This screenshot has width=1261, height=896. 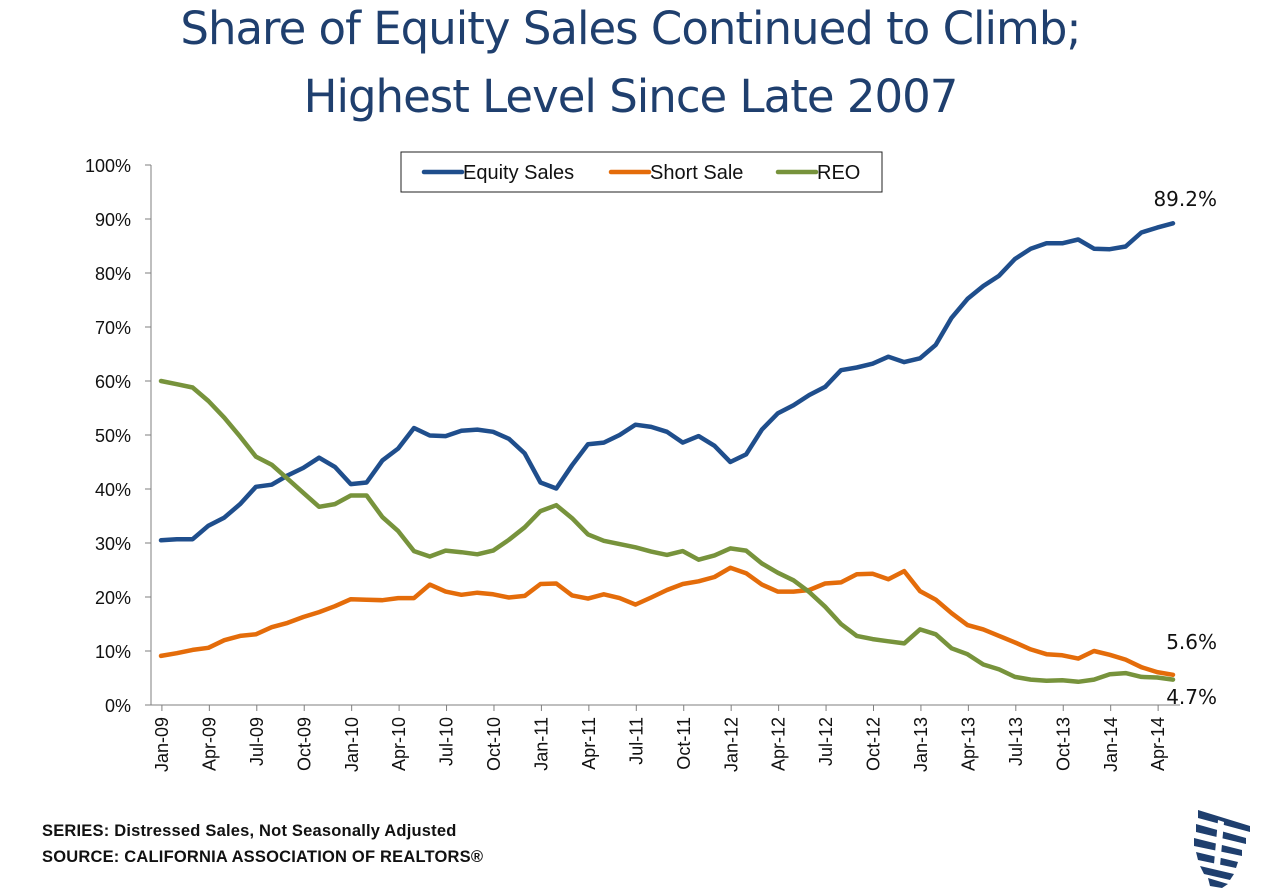 I want to click on y-tick-label: 0%, so click(x=118, y=706).